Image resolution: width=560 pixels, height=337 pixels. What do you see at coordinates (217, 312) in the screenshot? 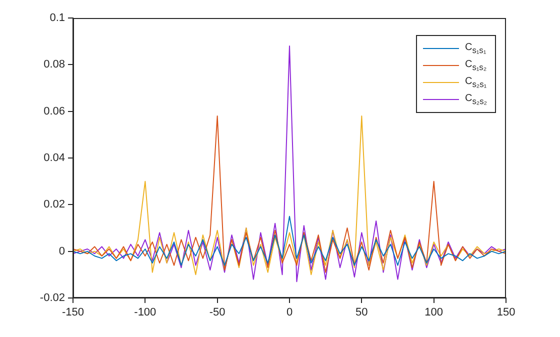
I see `x-tick-label: -50` at bounding box center [217, 312].